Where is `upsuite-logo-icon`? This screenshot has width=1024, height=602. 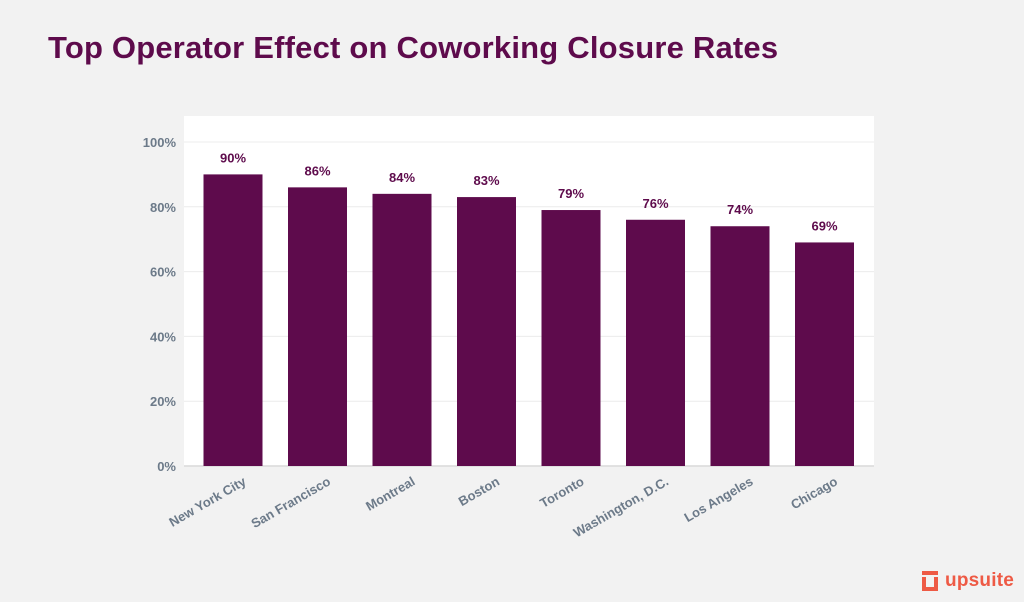 upsuite-logo-icon is located at coordinates (930, 581).